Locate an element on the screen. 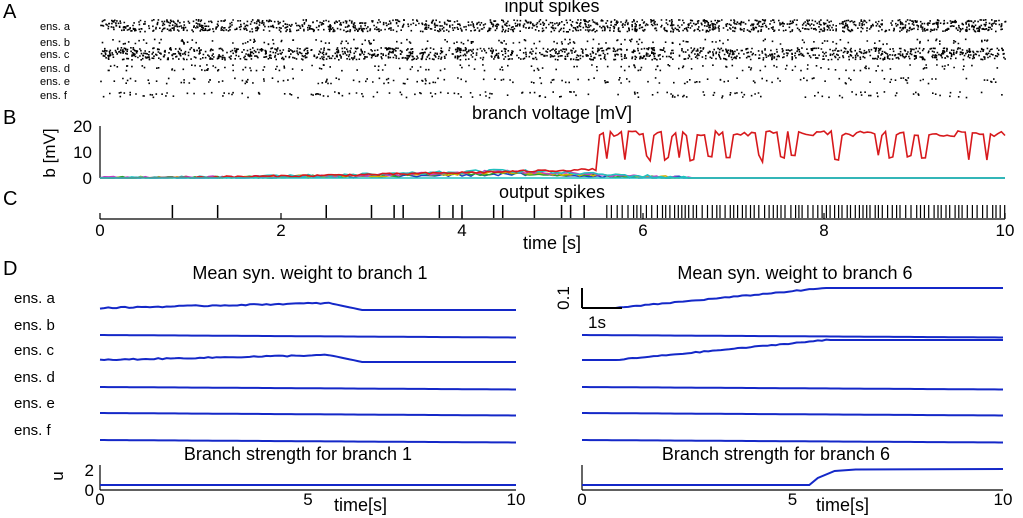 Image resolution: width=1023 pixels, height=518 pixels. panel-c-xlabel: time [s] is located at coordinates (552, 243).